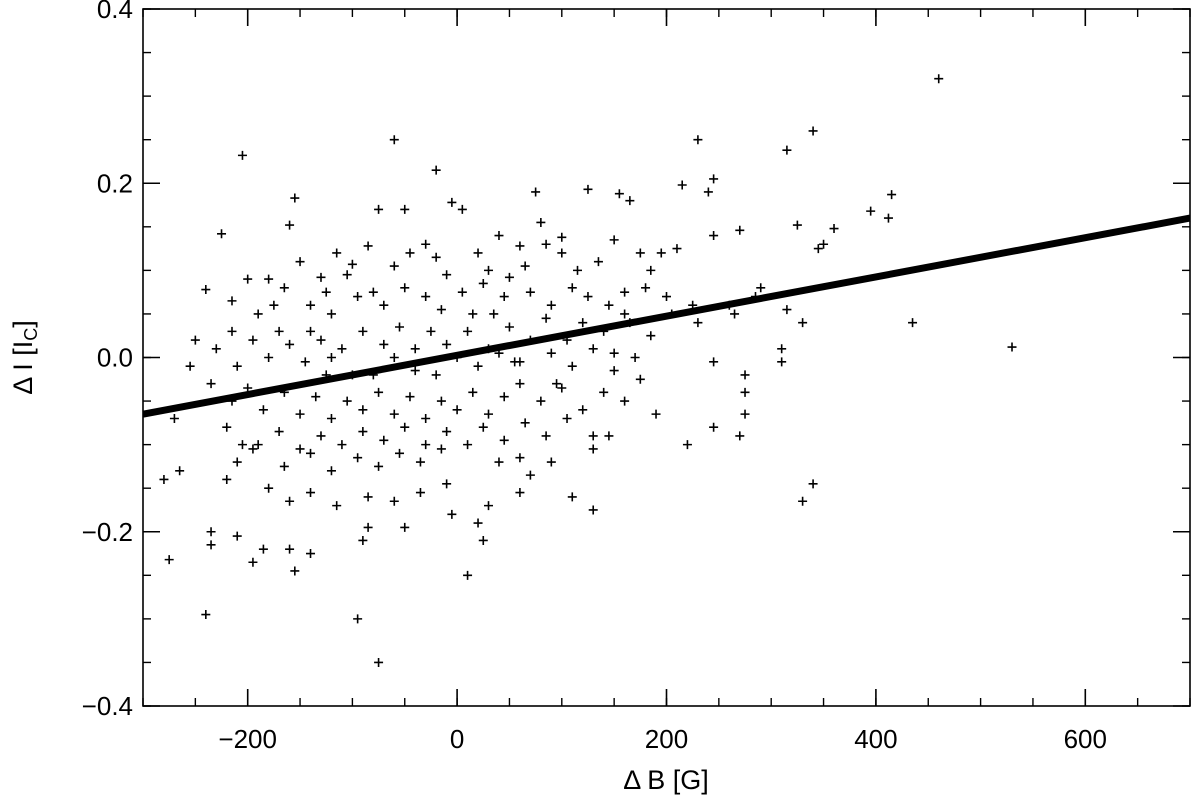 Image resolution: width=1200 pixels, height=804 pixels. Describe the element at coordinates (107, 706) in the screenshot. I see `y-tick-label: −0.4` at that location.